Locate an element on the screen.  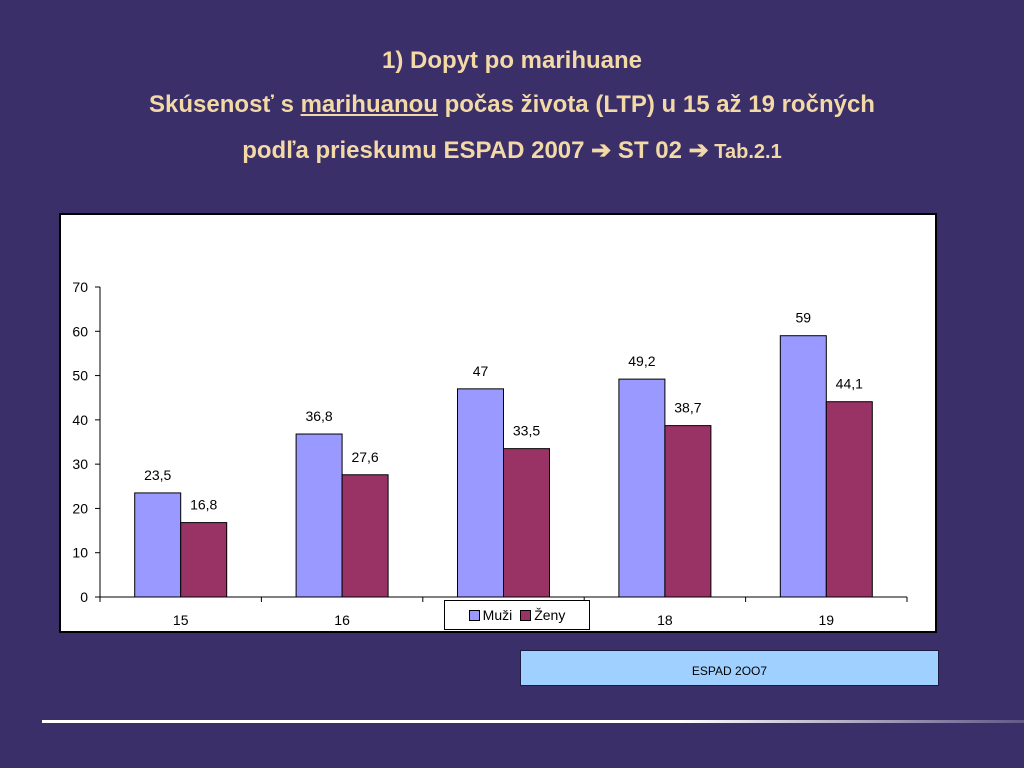
y-tick-label: 30 is located at coordinates (80, 464).